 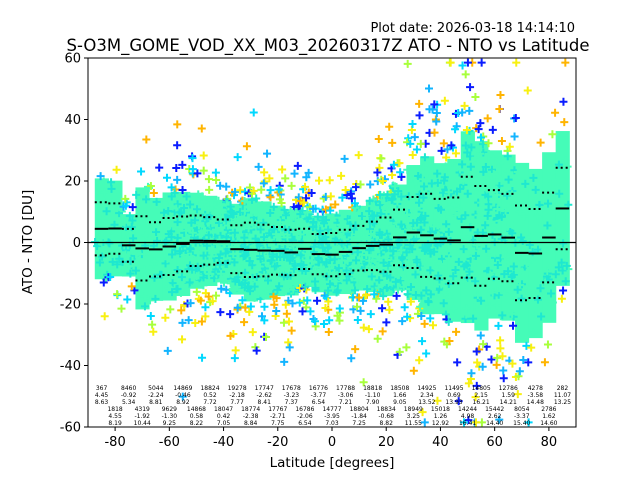 What do you see at coordinates (440, 423) in the screenshot?
I see `bin-std-label: 12.92` at bounding box center [440, 423].